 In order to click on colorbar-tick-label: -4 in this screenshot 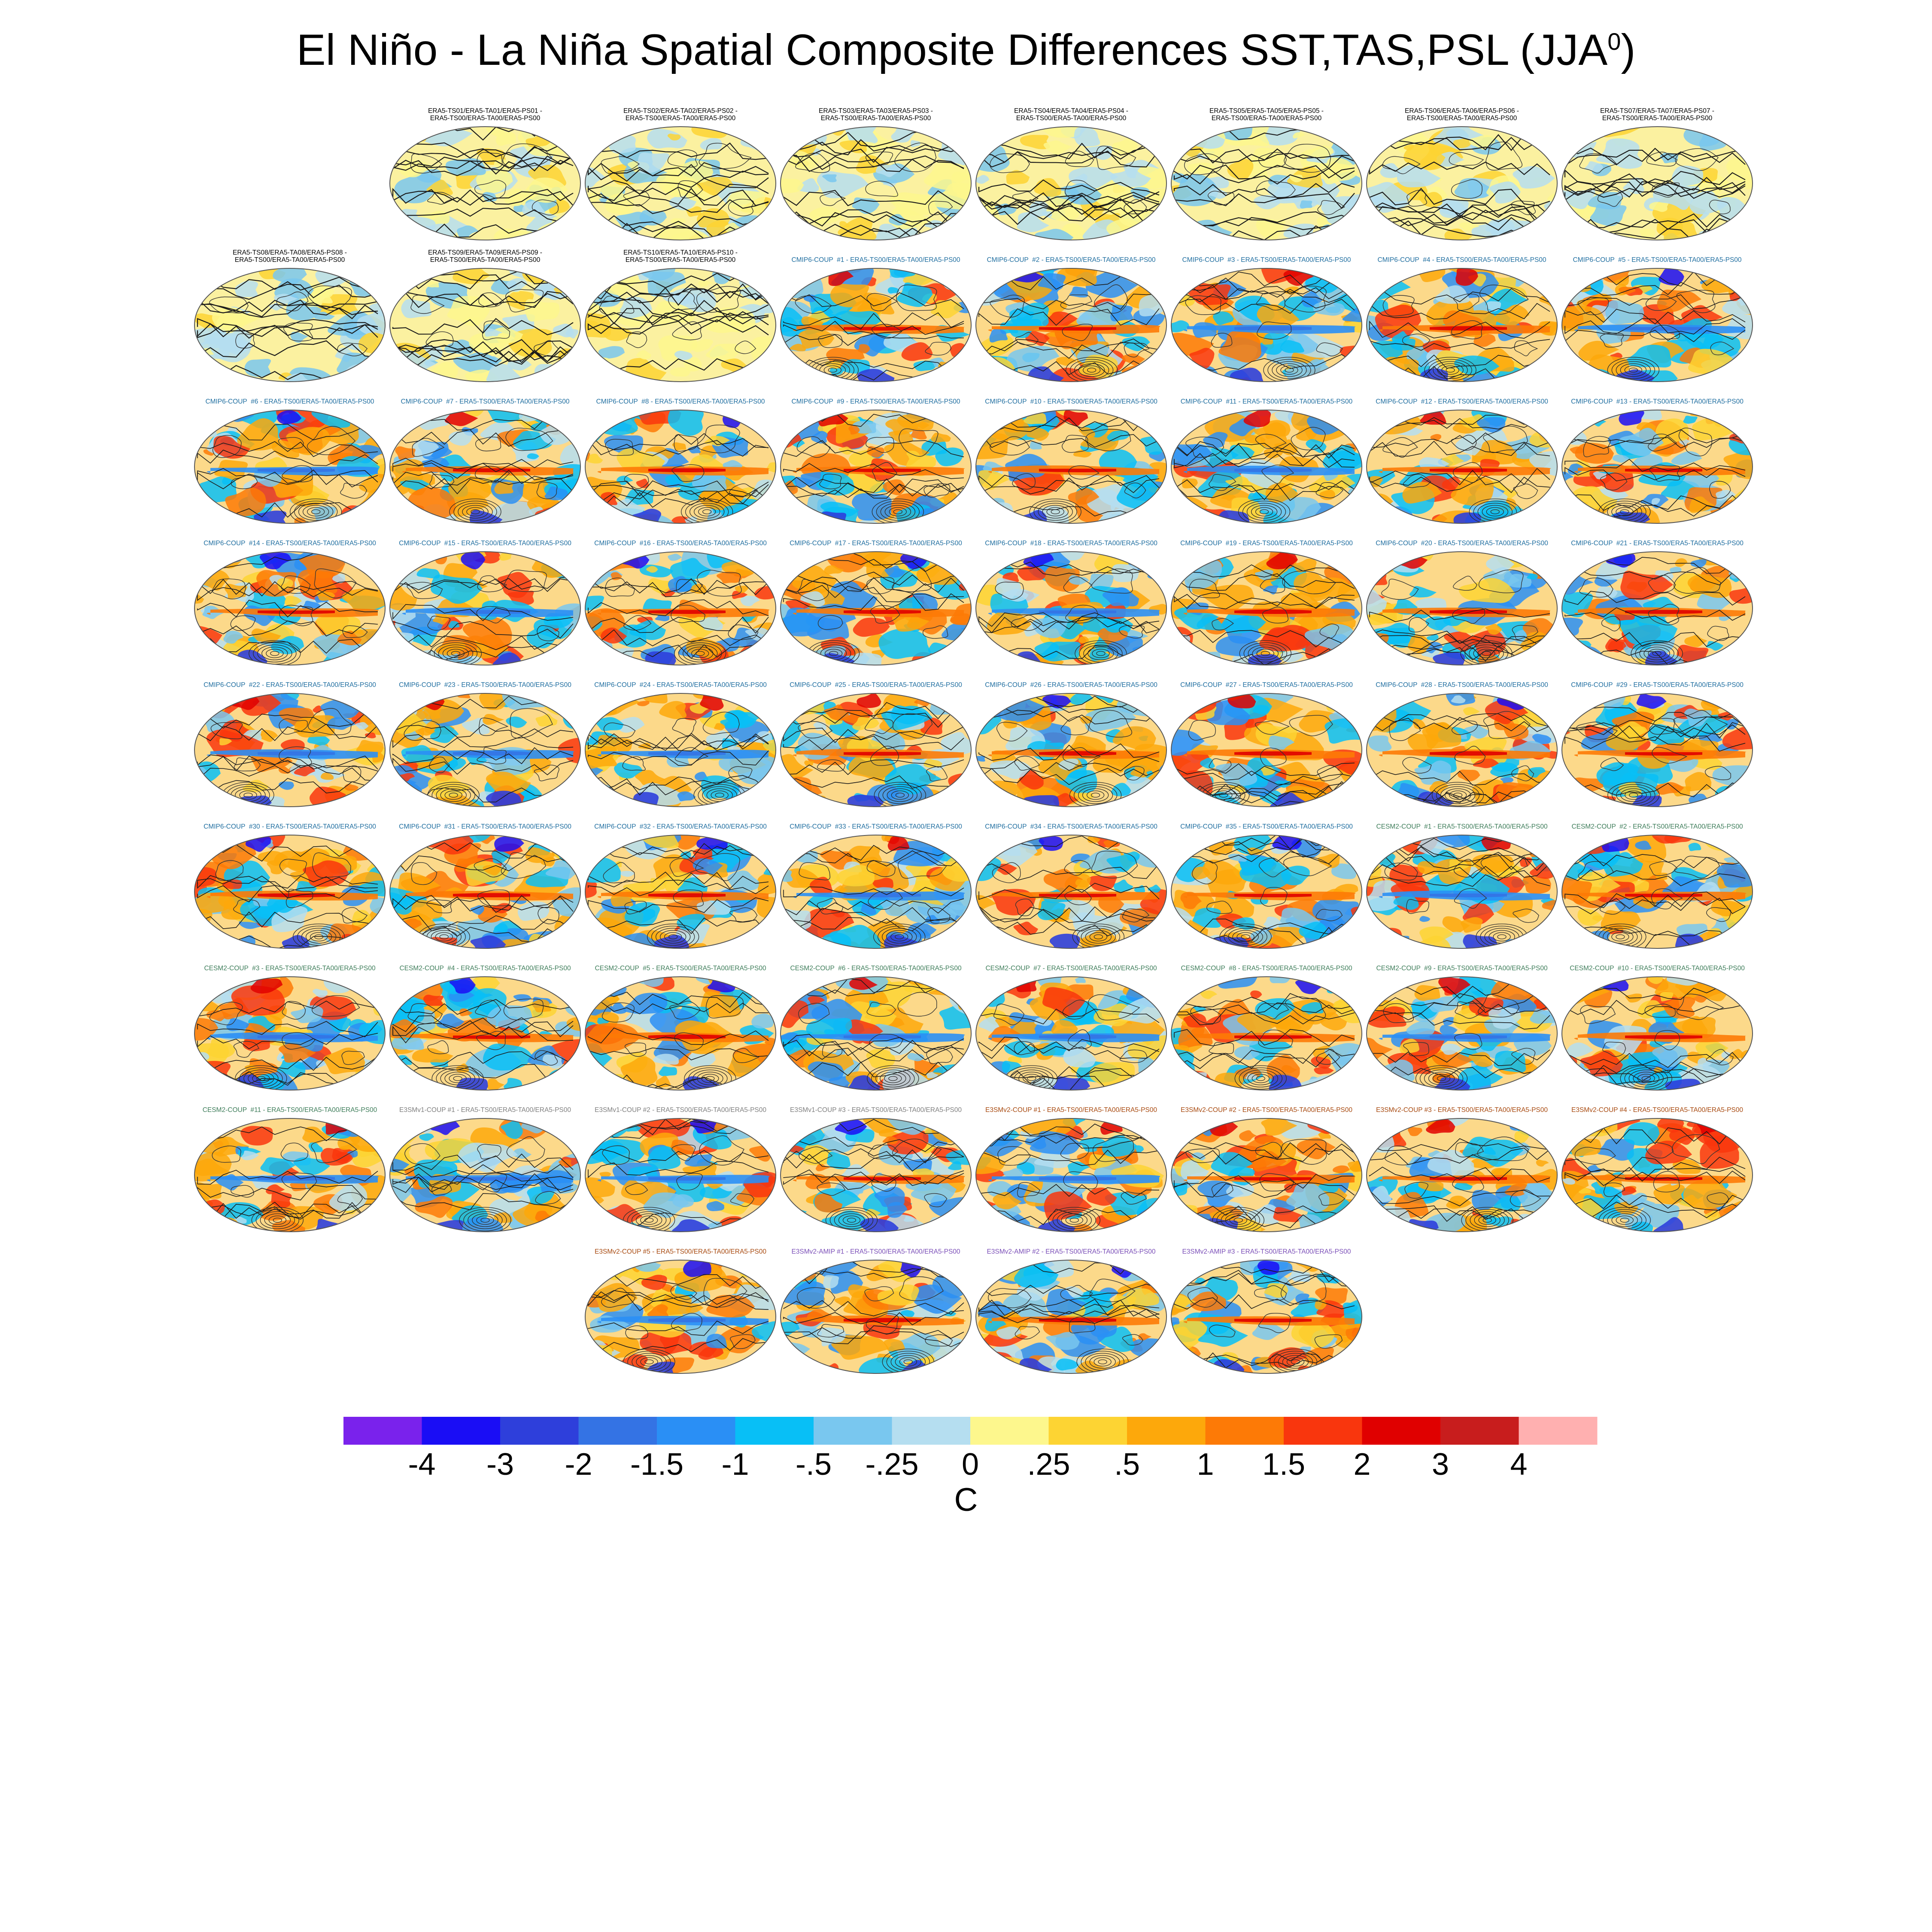, I will do `click(421, 1464)`.